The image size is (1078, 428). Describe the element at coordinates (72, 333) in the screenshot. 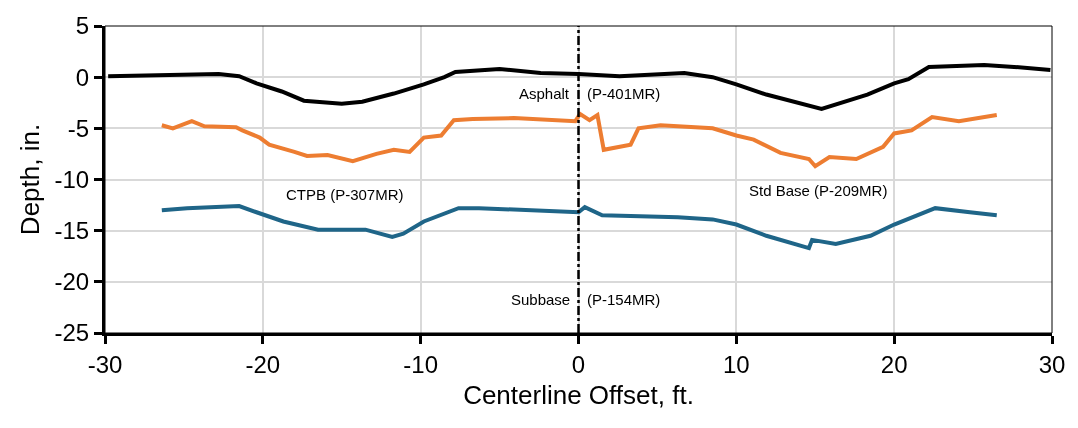

I see `y-tick-label: -25` at that location.